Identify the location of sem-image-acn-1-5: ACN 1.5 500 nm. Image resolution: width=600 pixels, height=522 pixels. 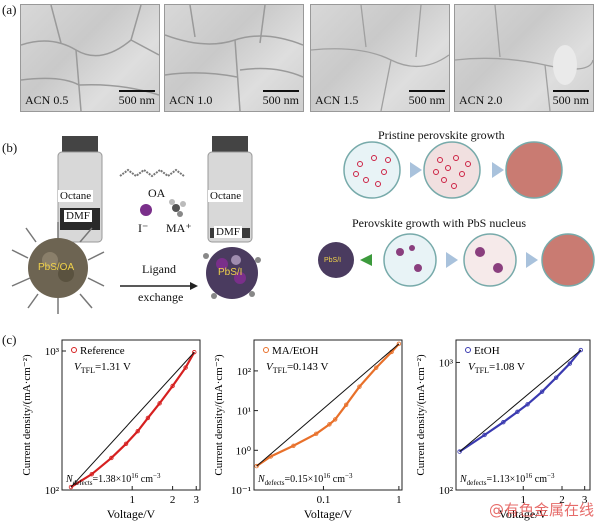
(380, 58).